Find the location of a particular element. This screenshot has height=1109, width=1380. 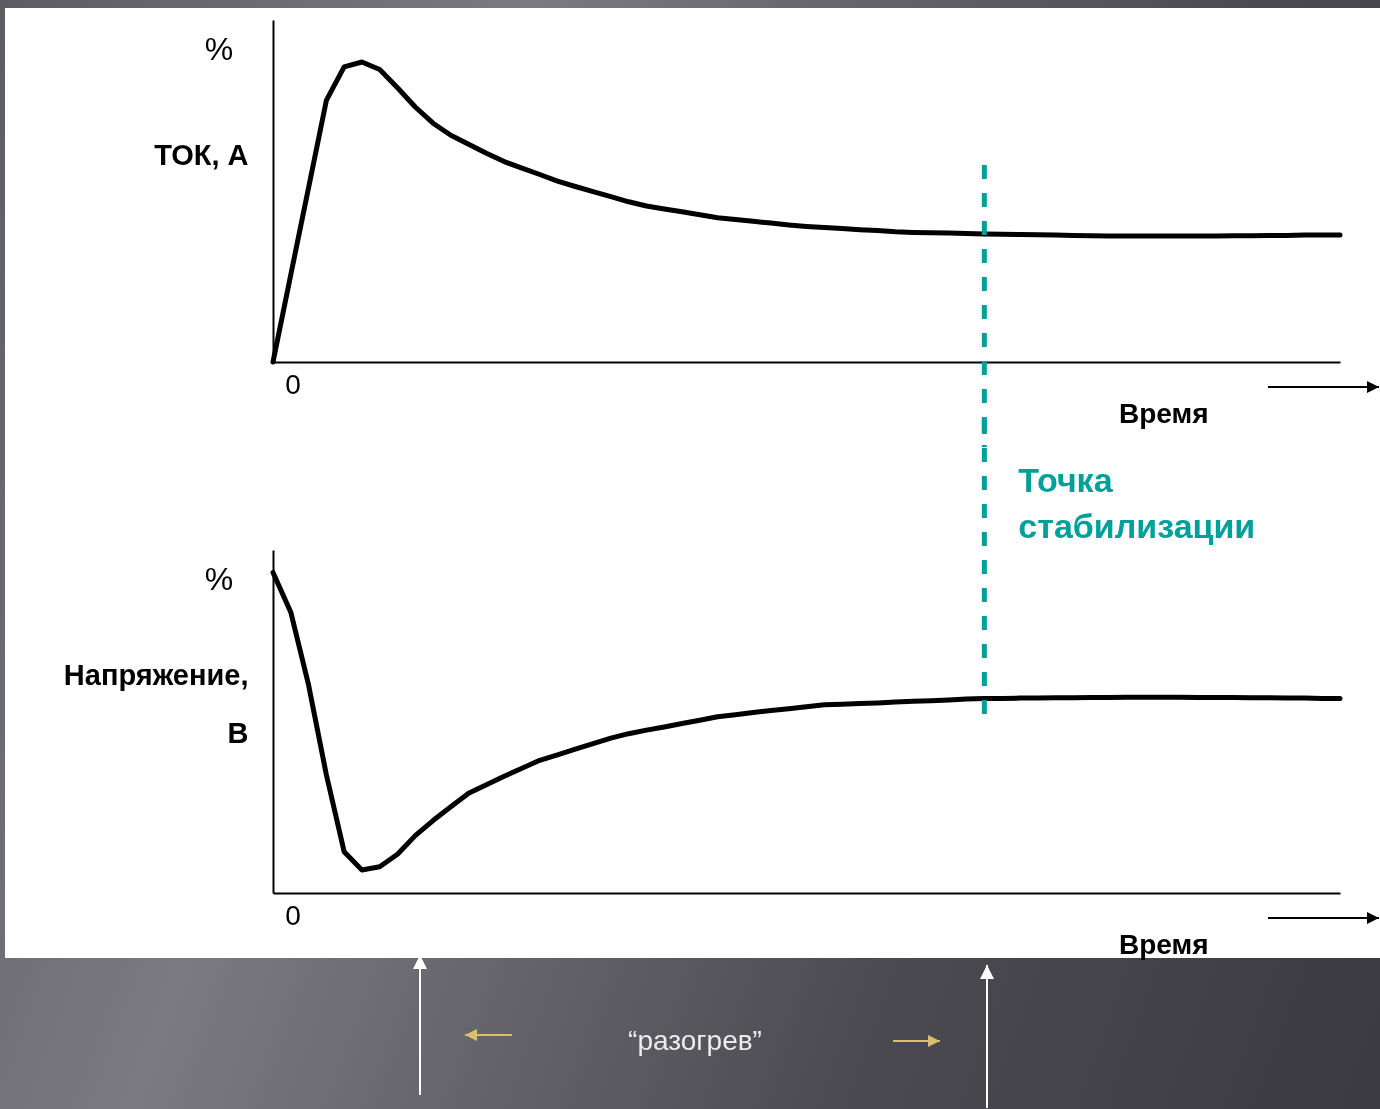

text: Точка стабилизации is located at coordinates (1137, 503).